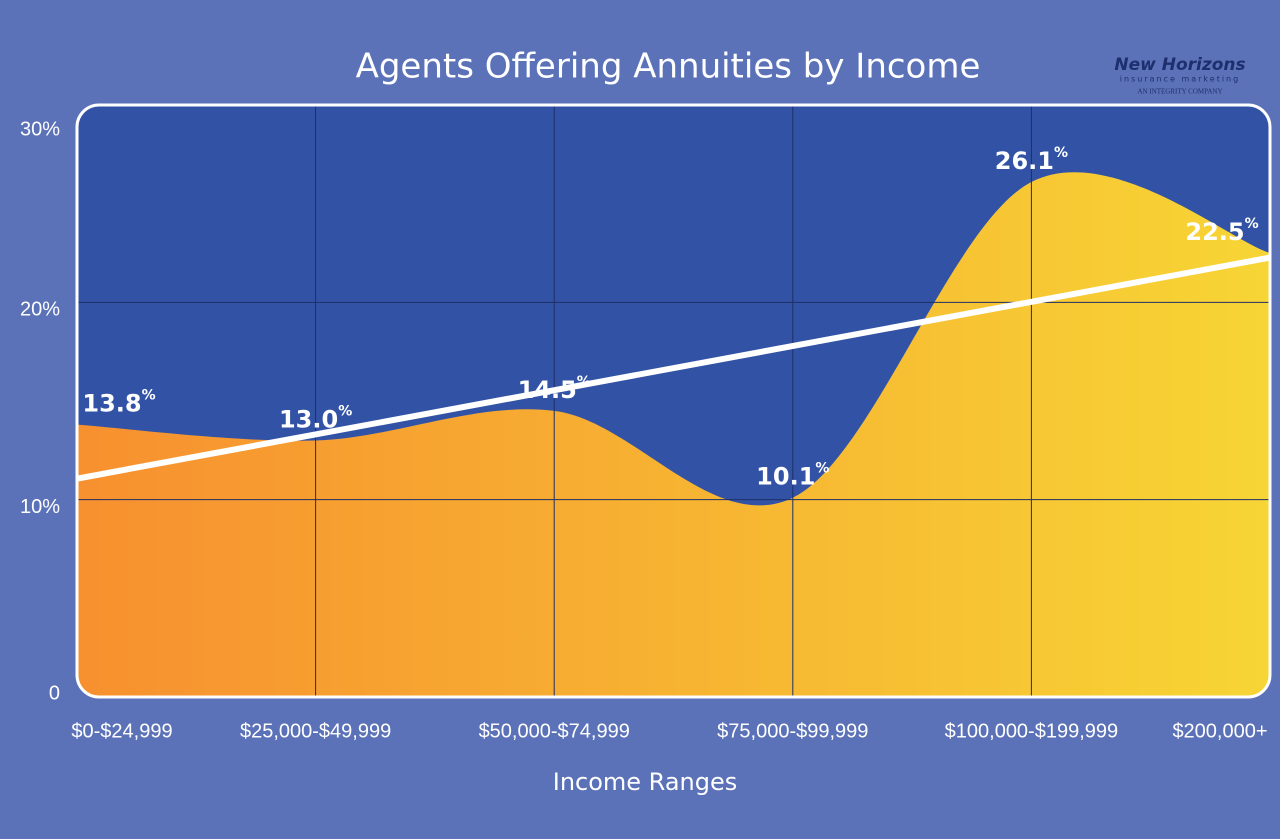 The image size is (1280, 839). What do you see at coordinates (54, 693) in the screenshot?
I see `y-tick-label: 0` at bounding box center [54, 693].